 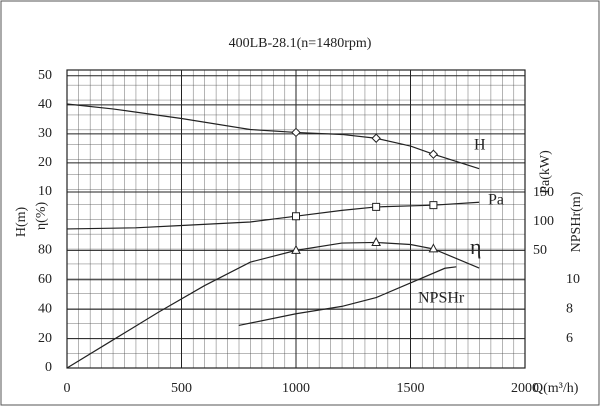 What do you see at coordinates (45, 133) in the screenshot?
I see `y-tick-label: 30` at bounding box center [45, 133].